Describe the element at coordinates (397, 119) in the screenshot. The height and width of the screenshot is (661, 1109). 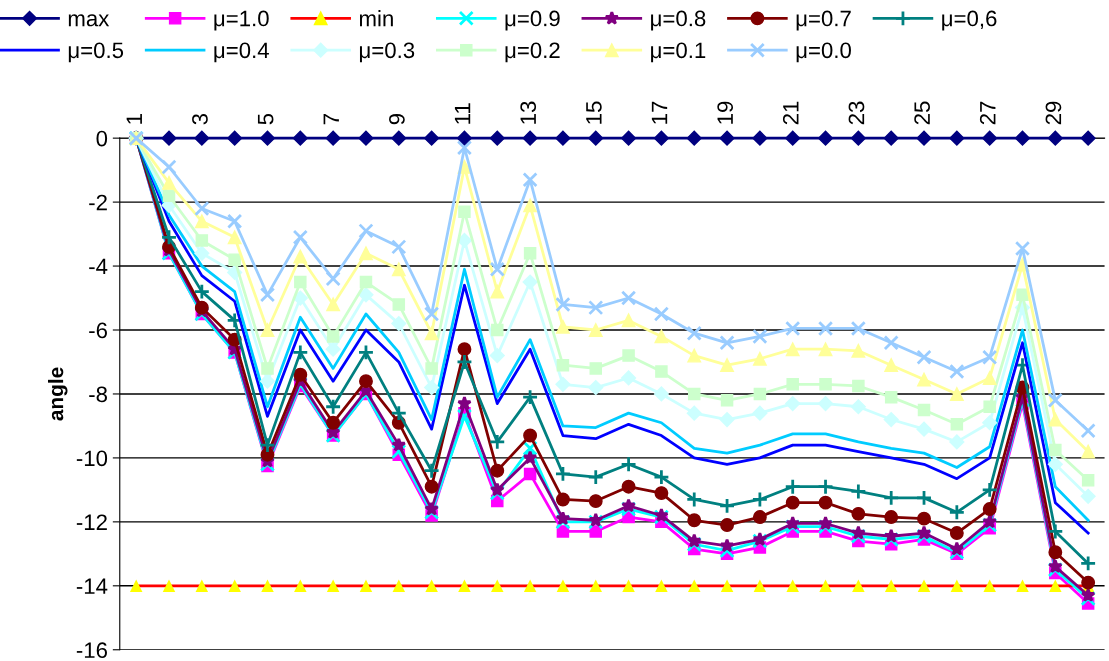
I see `x-tick-label: 9` at that location.